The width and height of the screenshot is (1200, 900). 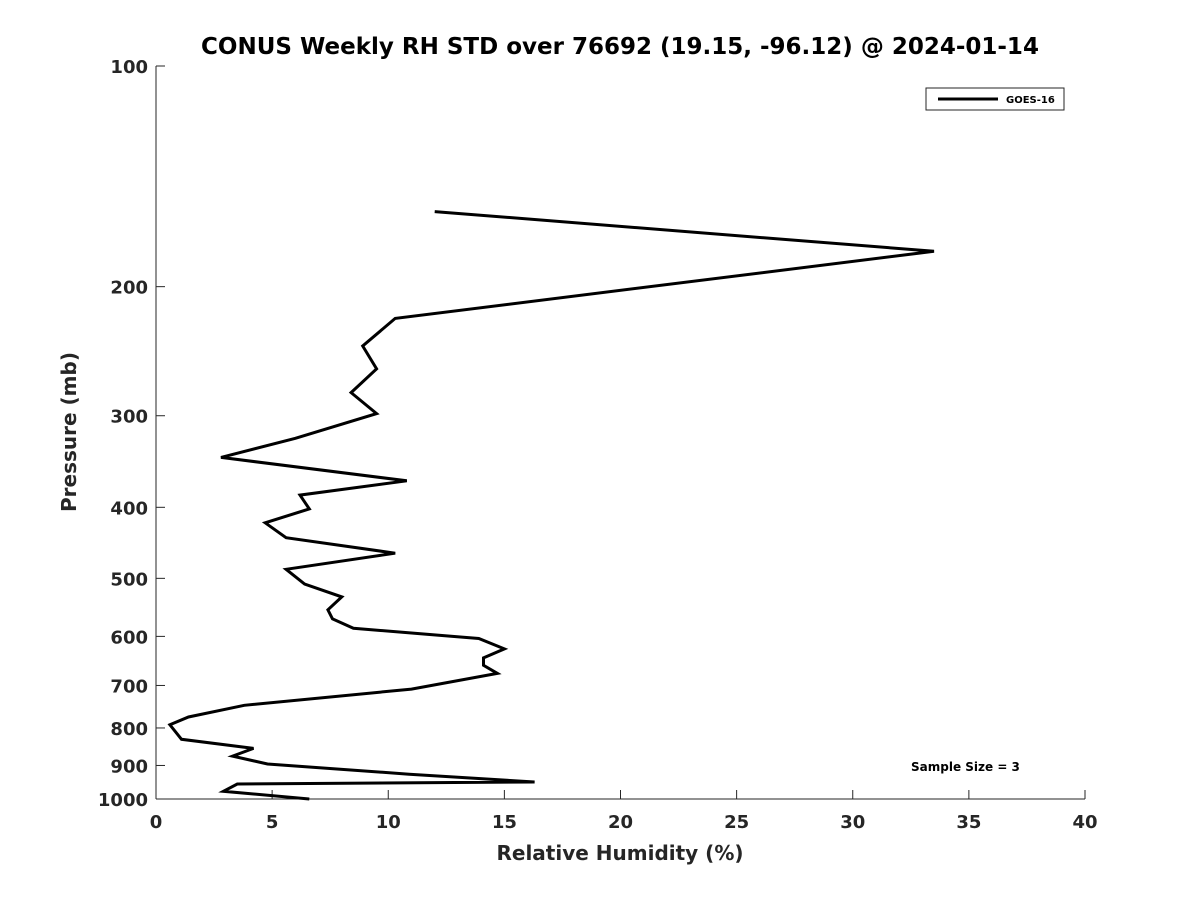 I want to click on x-tick-label: 10, so click(x=388, y=822).